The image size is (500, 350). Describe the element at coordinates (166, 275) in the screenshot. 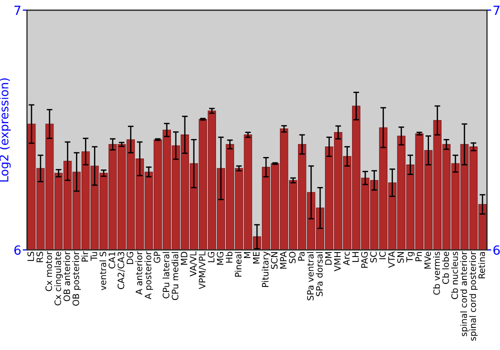

I see `x-tick-label: CPu lateral` at that location.